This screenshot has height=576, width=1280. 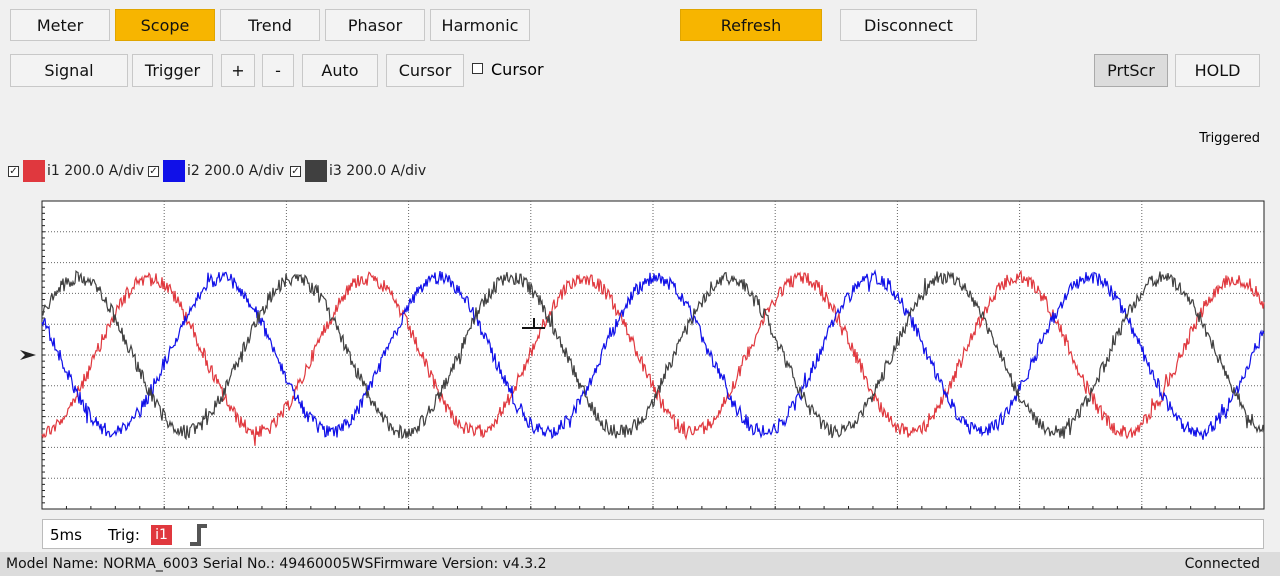 I want to click on toolbar-button: +, so click(x=238, y=70).